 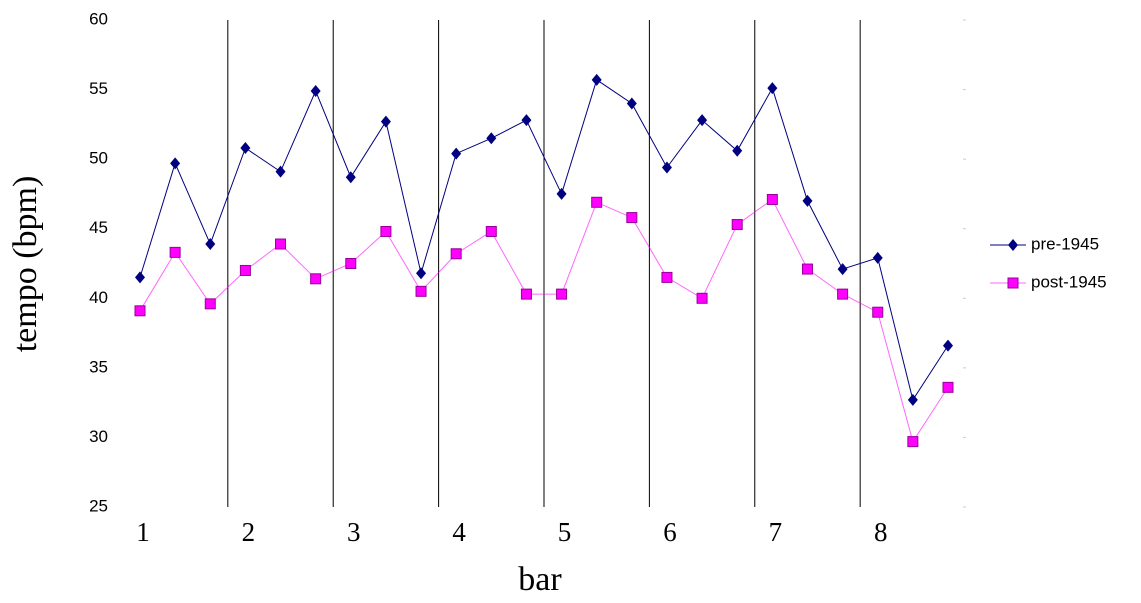 What do you see at coordinates (98, 297) in the screenshot?
I see `y-tick-label: 40` at bounding box center [98, 297].